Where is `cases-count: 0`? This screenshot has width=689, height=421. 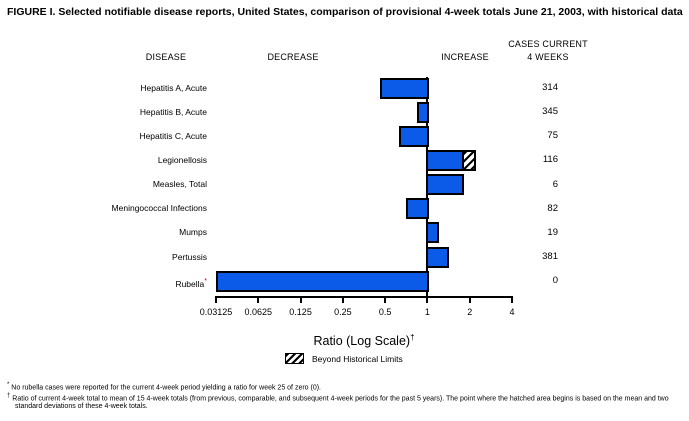
cases-count: 0 is located at coordinates (555, 281).